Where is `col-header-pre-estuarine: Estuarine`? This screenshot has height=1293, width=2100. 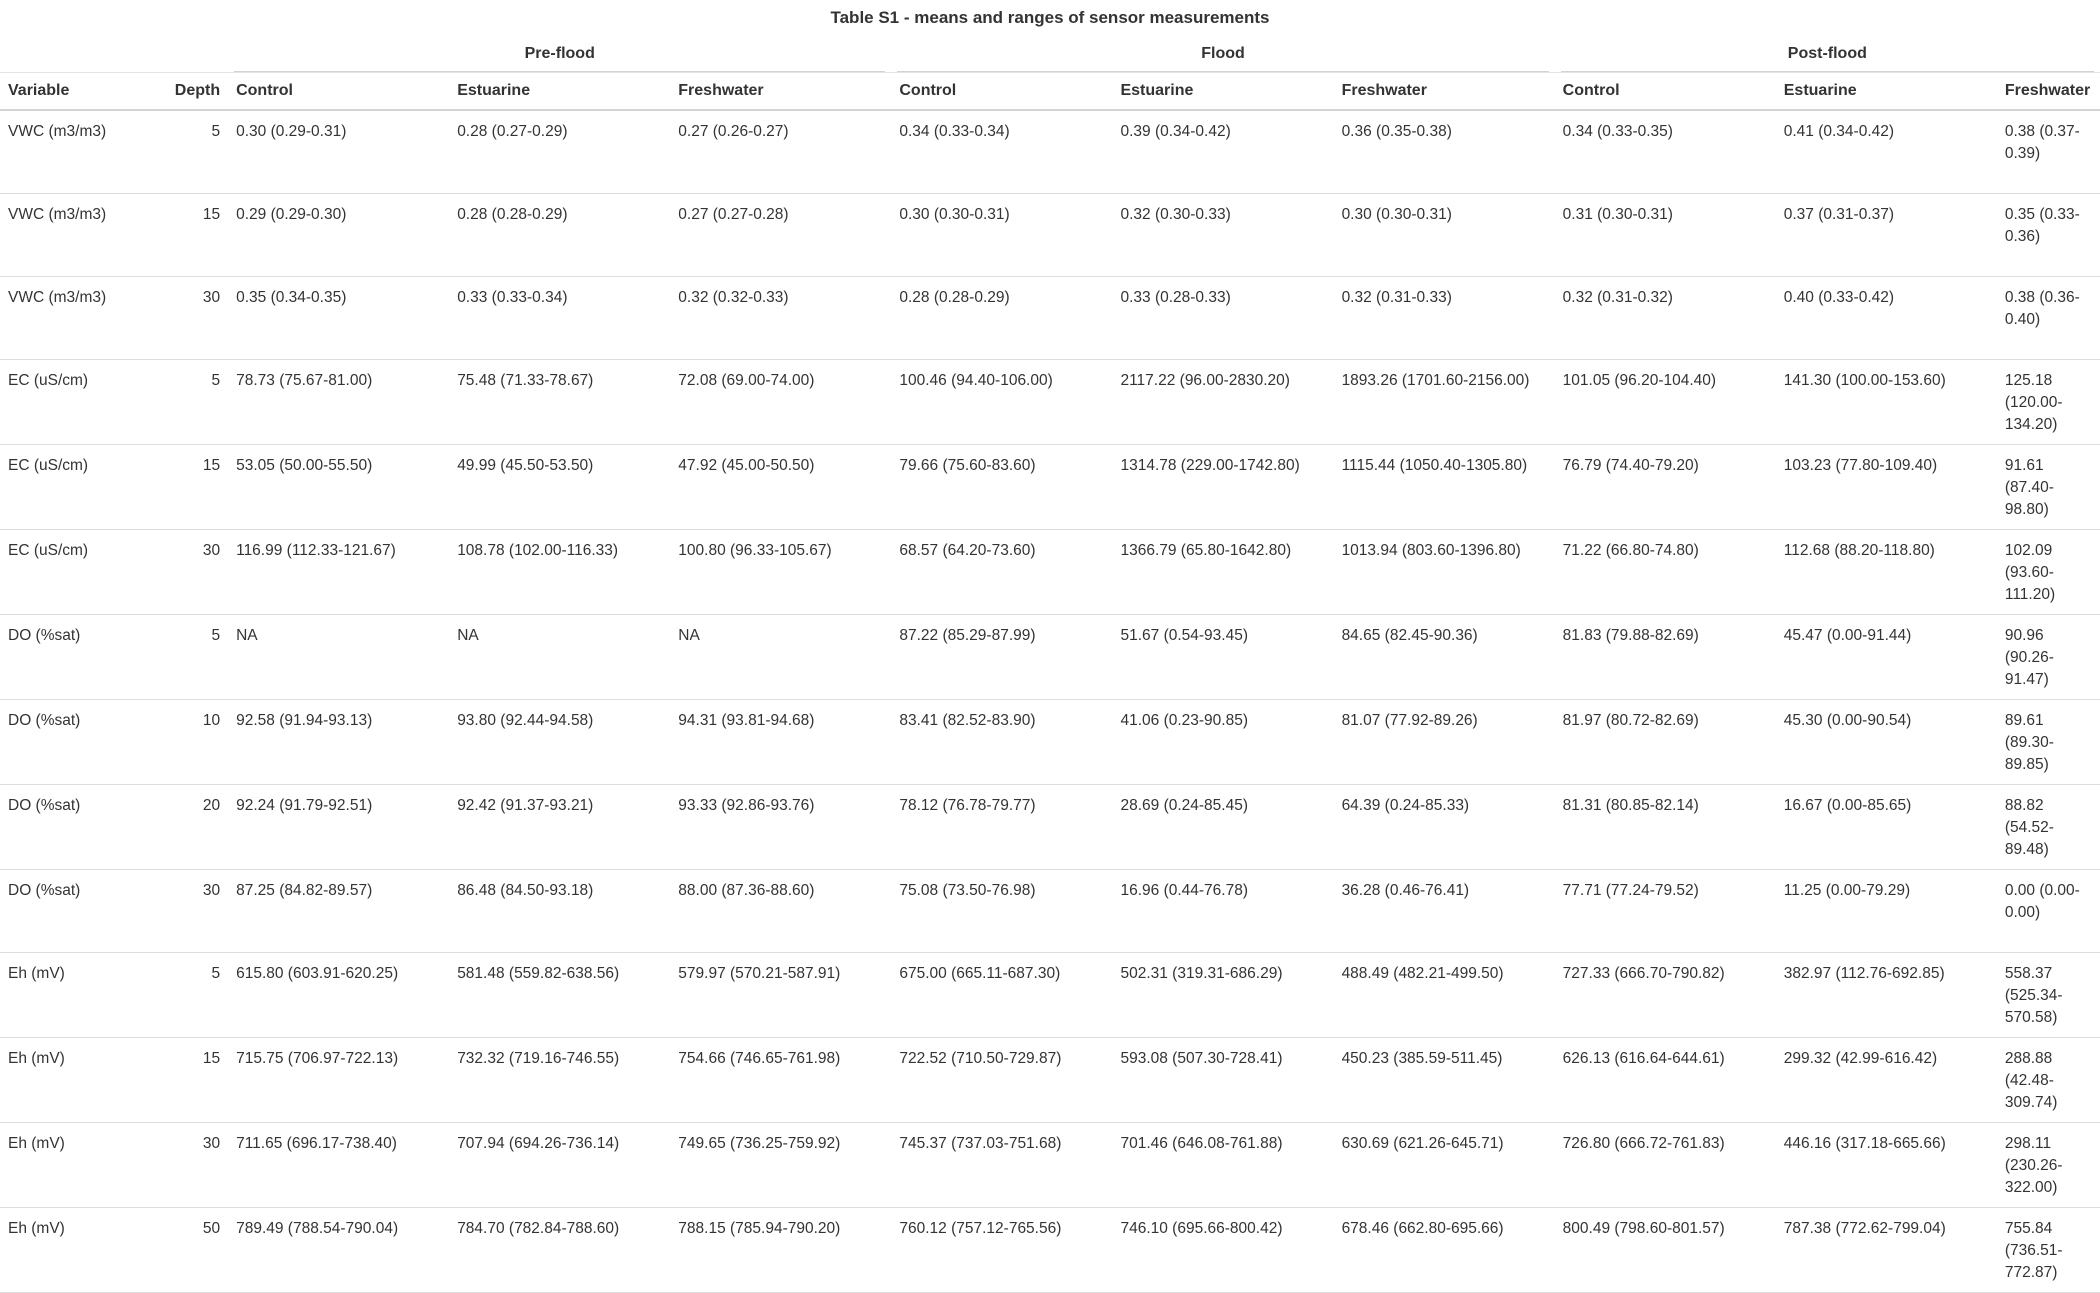
col-header-pre-estuarine: Estuarine is located at coordinates (560, 91).